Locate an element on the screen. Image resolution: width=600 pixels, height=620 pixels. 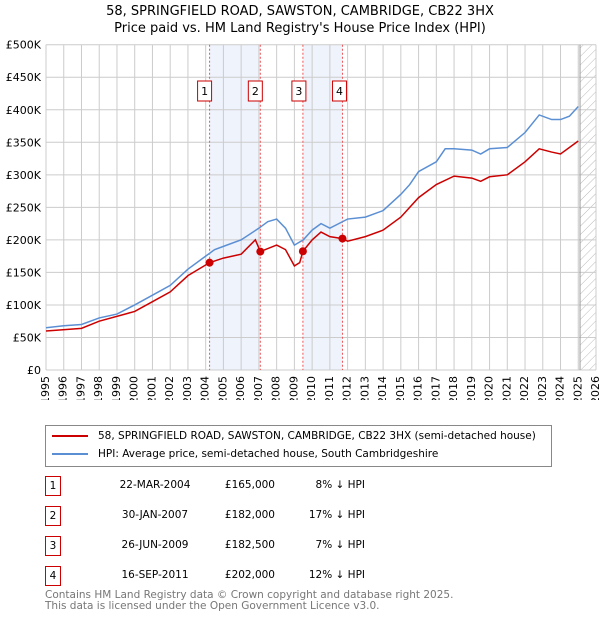
hpi-difference: 12% ↓ HPI is located at coordinates (336, 575).